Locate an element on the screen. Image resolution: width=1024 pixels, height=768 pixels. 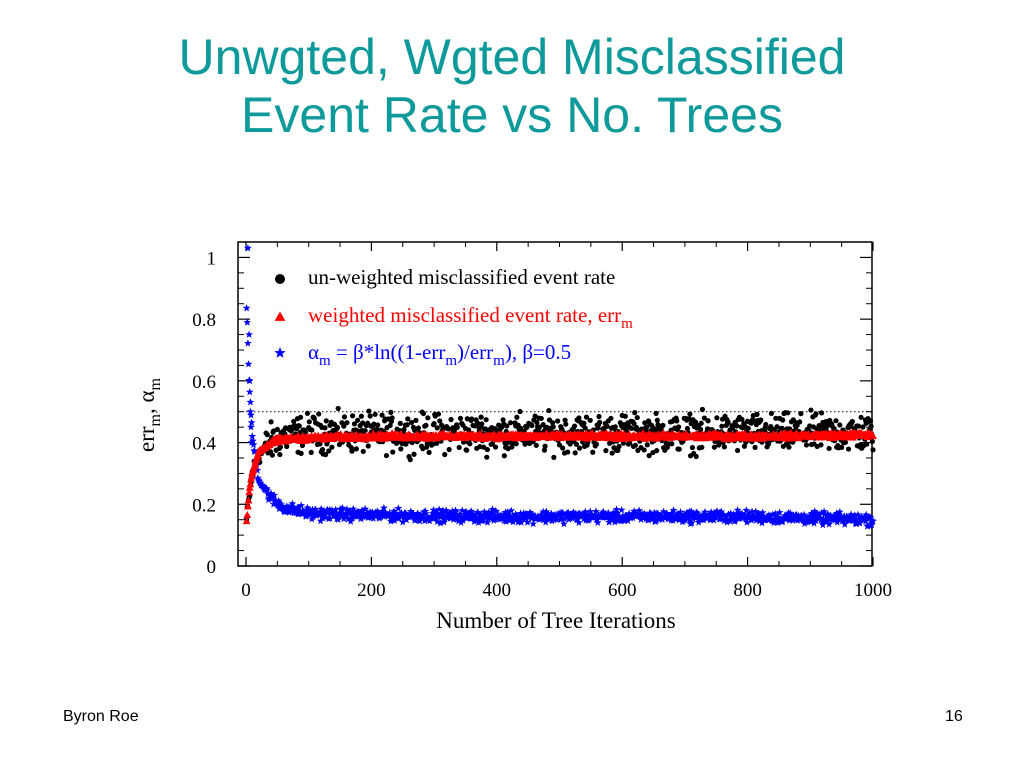
series-triangle is located at coordinates (559, 476).